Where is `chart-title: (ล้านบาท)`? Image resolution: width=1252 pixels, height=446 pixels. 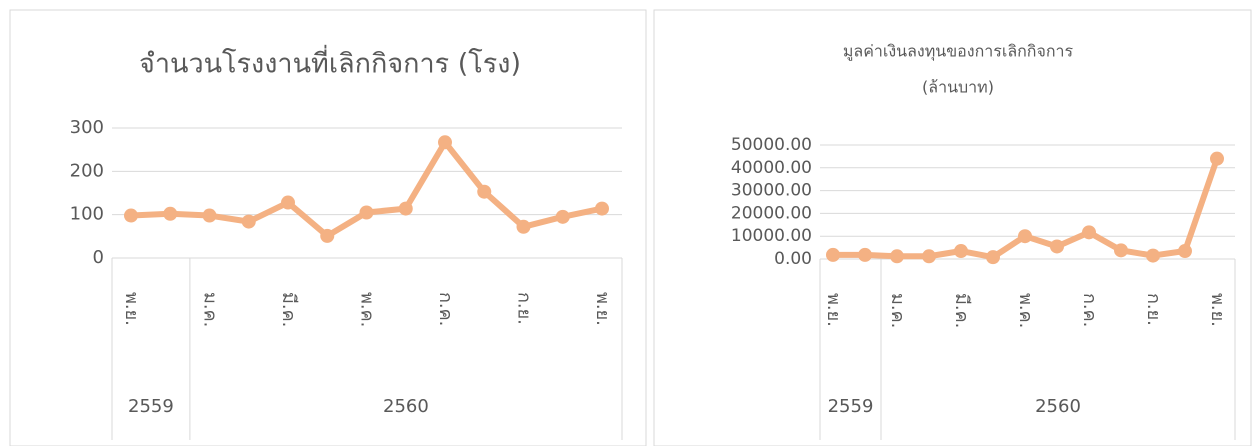
chart-title: (ล้านบาท) is located at coordinates (958, 87).